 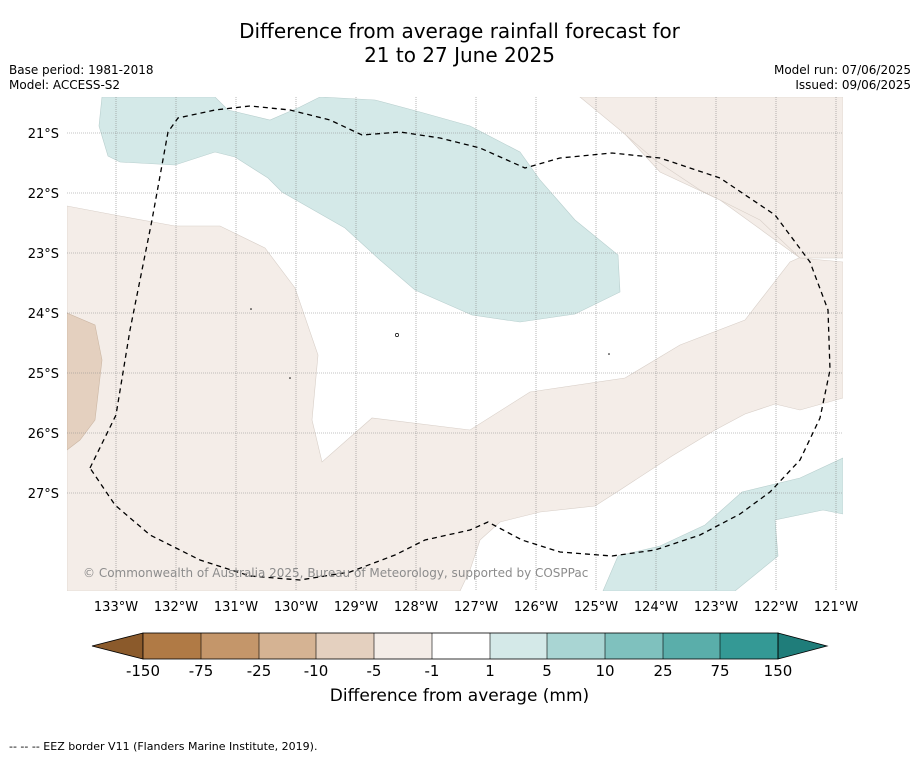 What do you see at coordinates (776, 607) in the screenshot?
I see `lon-label: 122°W` at bounding box center [776, 607].